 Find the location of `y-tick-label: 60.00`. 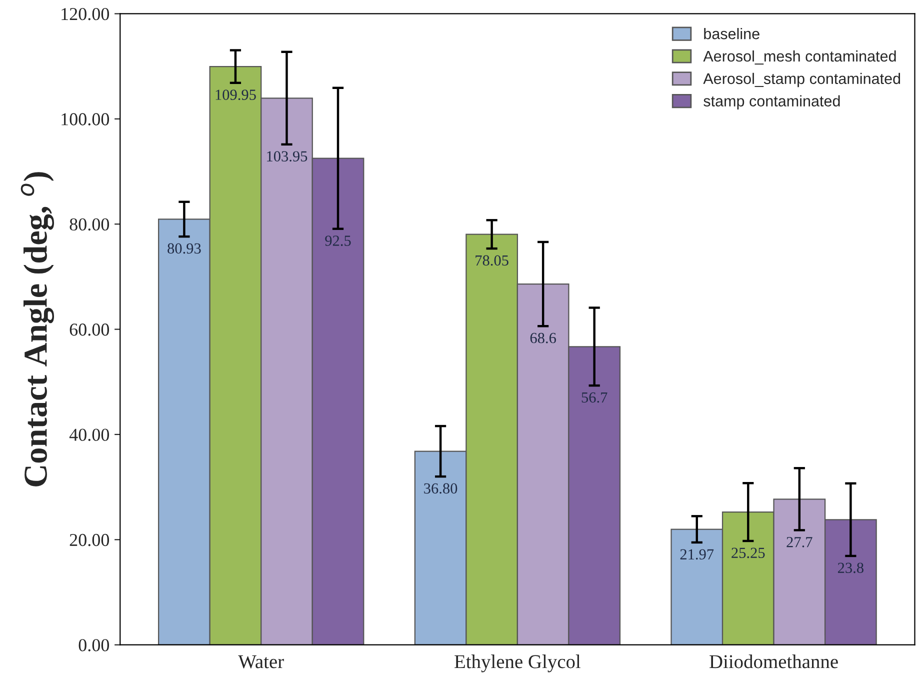

y-tick-label: 60.00 is located at coordinates (90, 330).